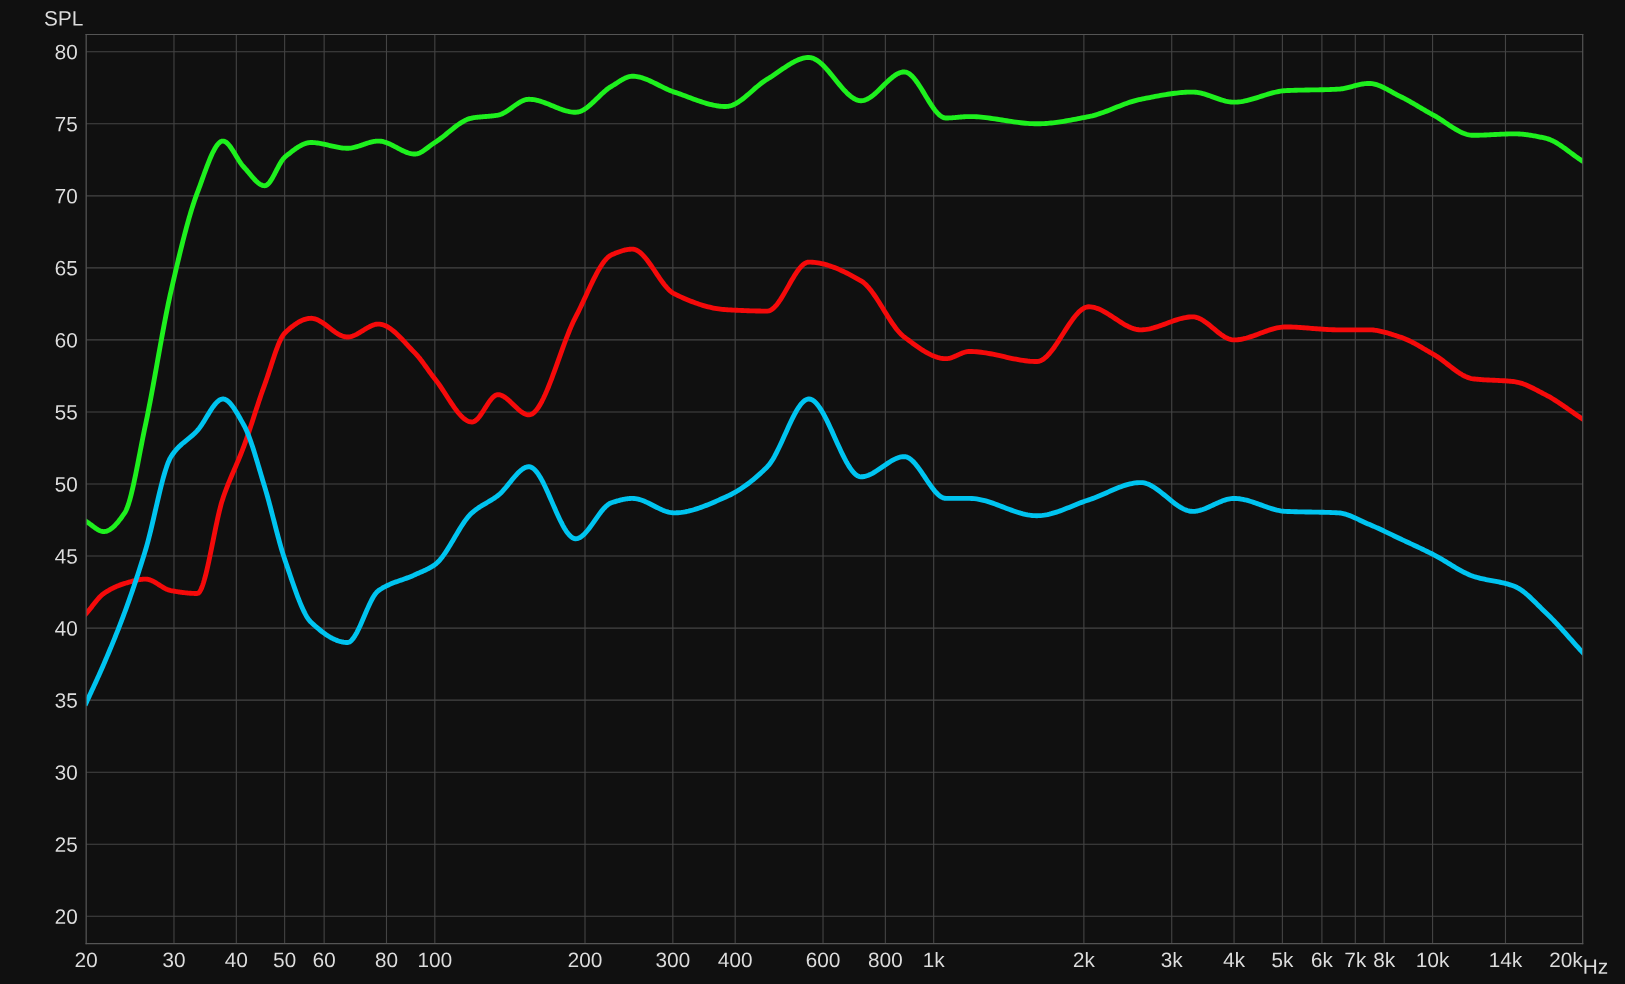 The width and height of the screenshot is (1625, 984). Describe the element at coordinates (1566, 959) in the screenshot. I see `x-tick-label: 20k` at that location.